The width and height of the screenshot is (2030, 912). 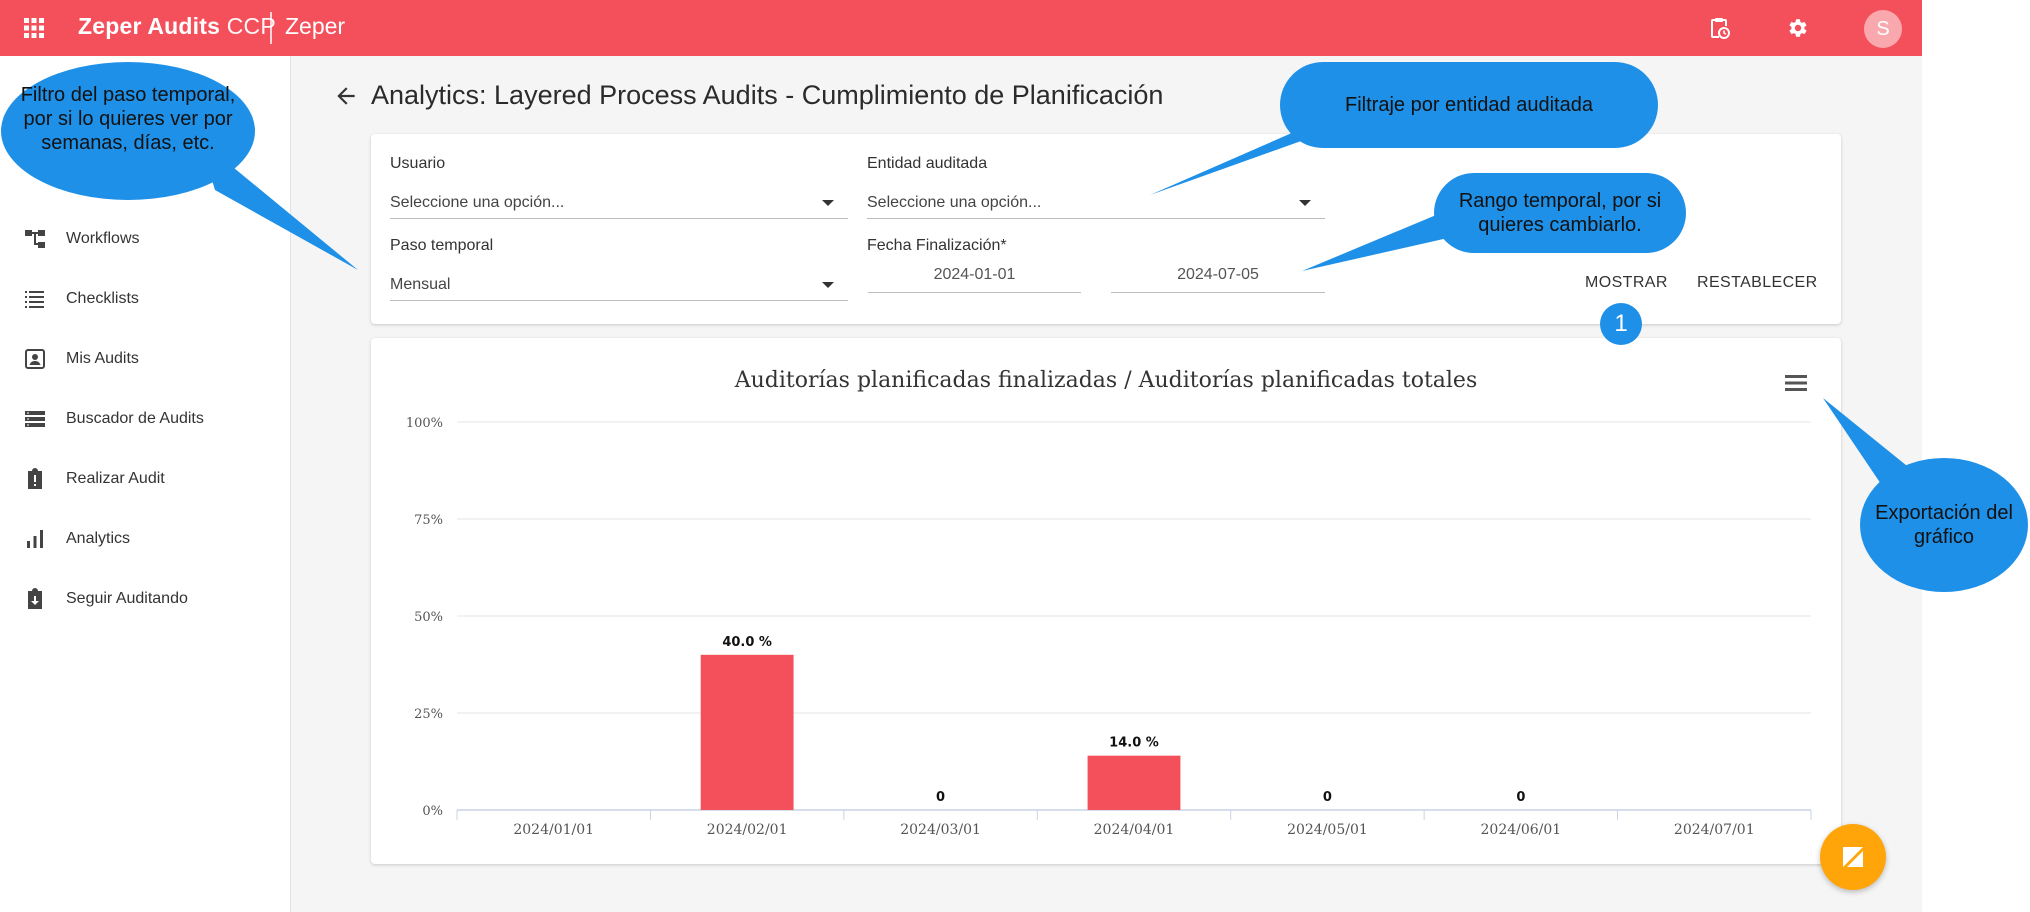 What do you see at coordinates (1134, 830) in the screenshot?
I see `x-tick-label: 2024/04/01` at bounding box center [1134, 830].